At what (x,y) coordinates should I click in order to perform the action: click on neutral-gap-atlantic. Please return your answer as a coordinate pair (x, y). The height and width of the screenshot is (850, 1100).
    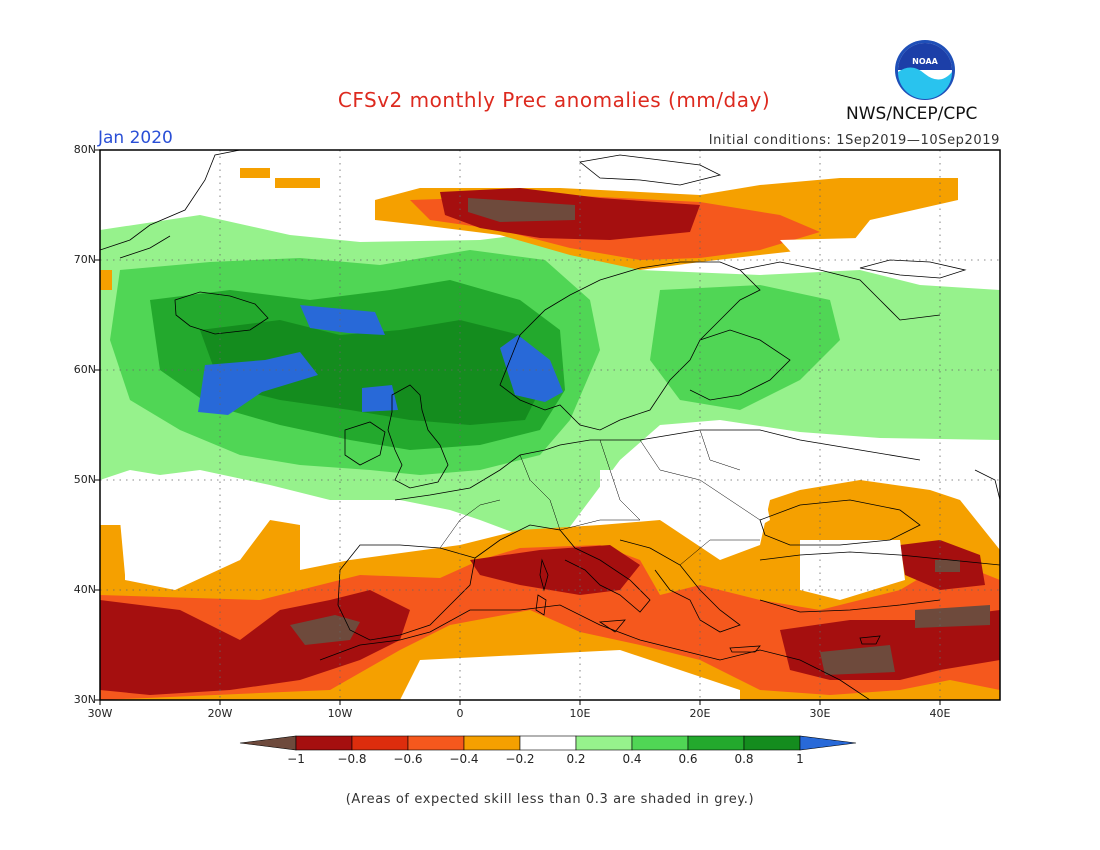
    Looking at the image, I should click on (195, 535).